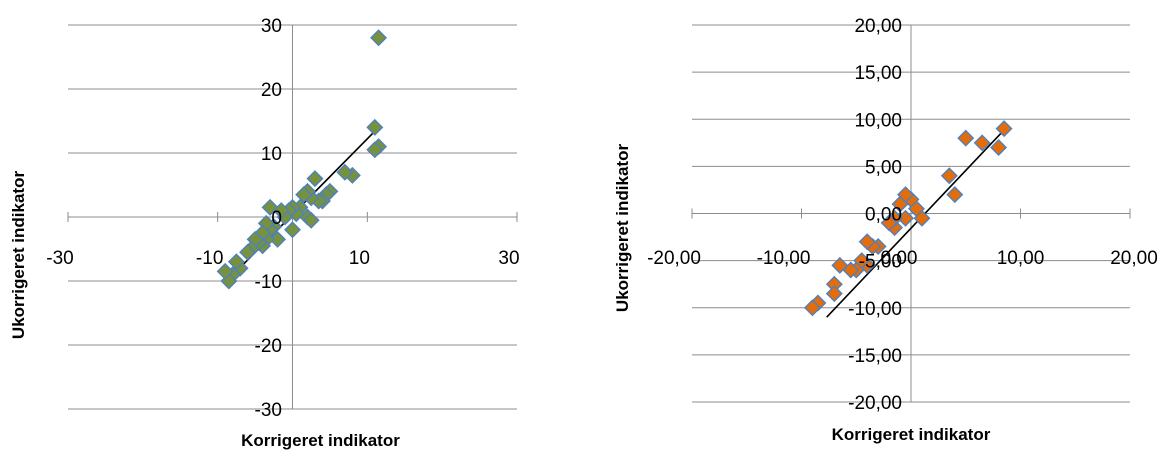 The image size is (1162, 455). What do you see at coordinates (883, 167) in the screenshot?
I see `y-tick-label: 5,00` at bounding box center [883, 167].